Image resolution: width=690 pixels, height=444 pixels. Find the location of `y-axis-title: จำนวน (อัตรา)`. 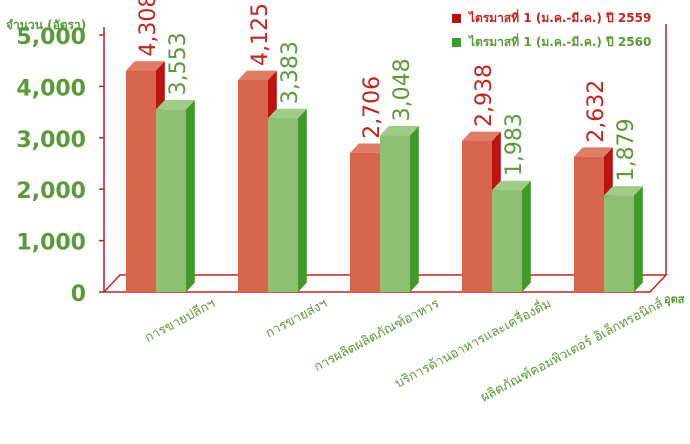

y-axis-title: จำนวน (อัตรา) is located at coordinates (46, 25).